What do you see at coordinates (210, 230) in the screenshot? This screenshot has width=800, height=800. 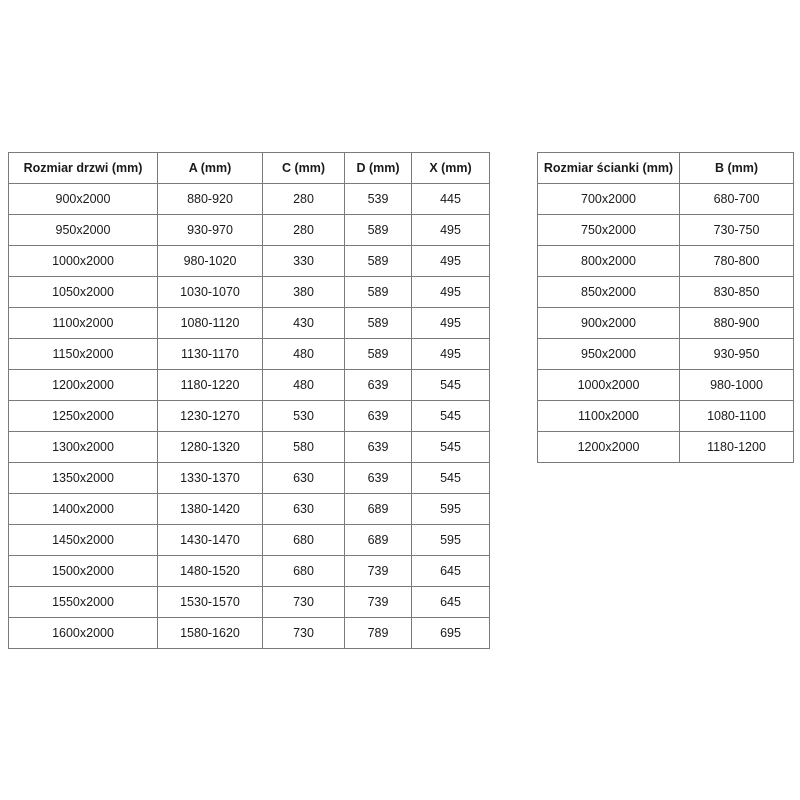 I see `cell-a: 930-970` at bounding box center [210, 230].